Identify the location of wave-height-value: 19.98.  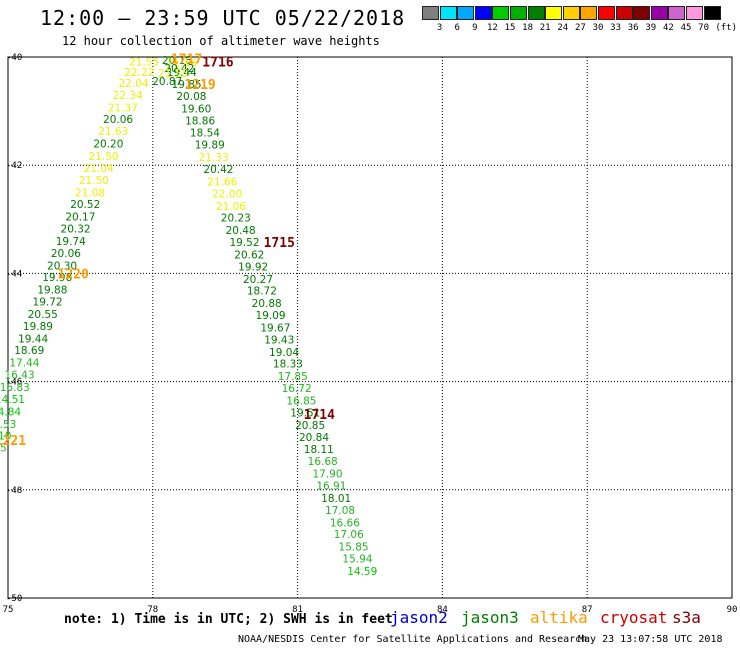
(57, 278).